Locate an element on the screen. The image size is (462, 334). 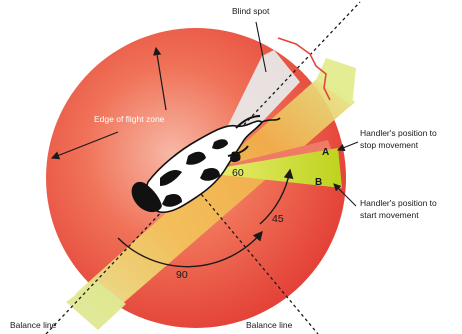
label-balance-line-right: Balance line is located at coordinates (269, 325).